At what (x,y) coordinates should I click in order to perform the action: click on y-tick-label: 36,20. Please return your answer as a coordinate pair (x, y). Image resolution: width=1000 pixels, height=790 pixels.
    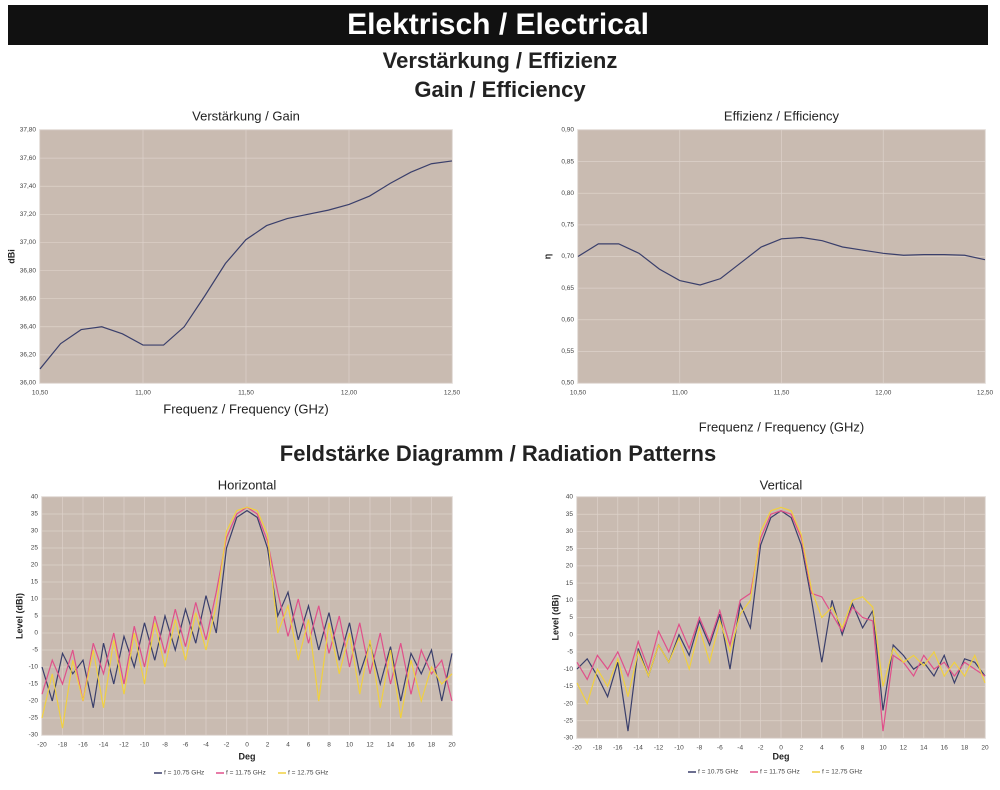
    Looking at the image, I should click on (28, 355).